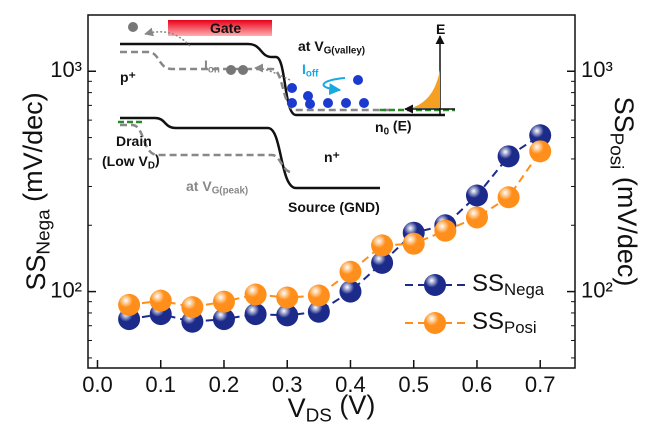 This screenshot has width=650, height=431. I want to click on y2-axis-label: SSPosi (mV/dec), so click(623, 192).